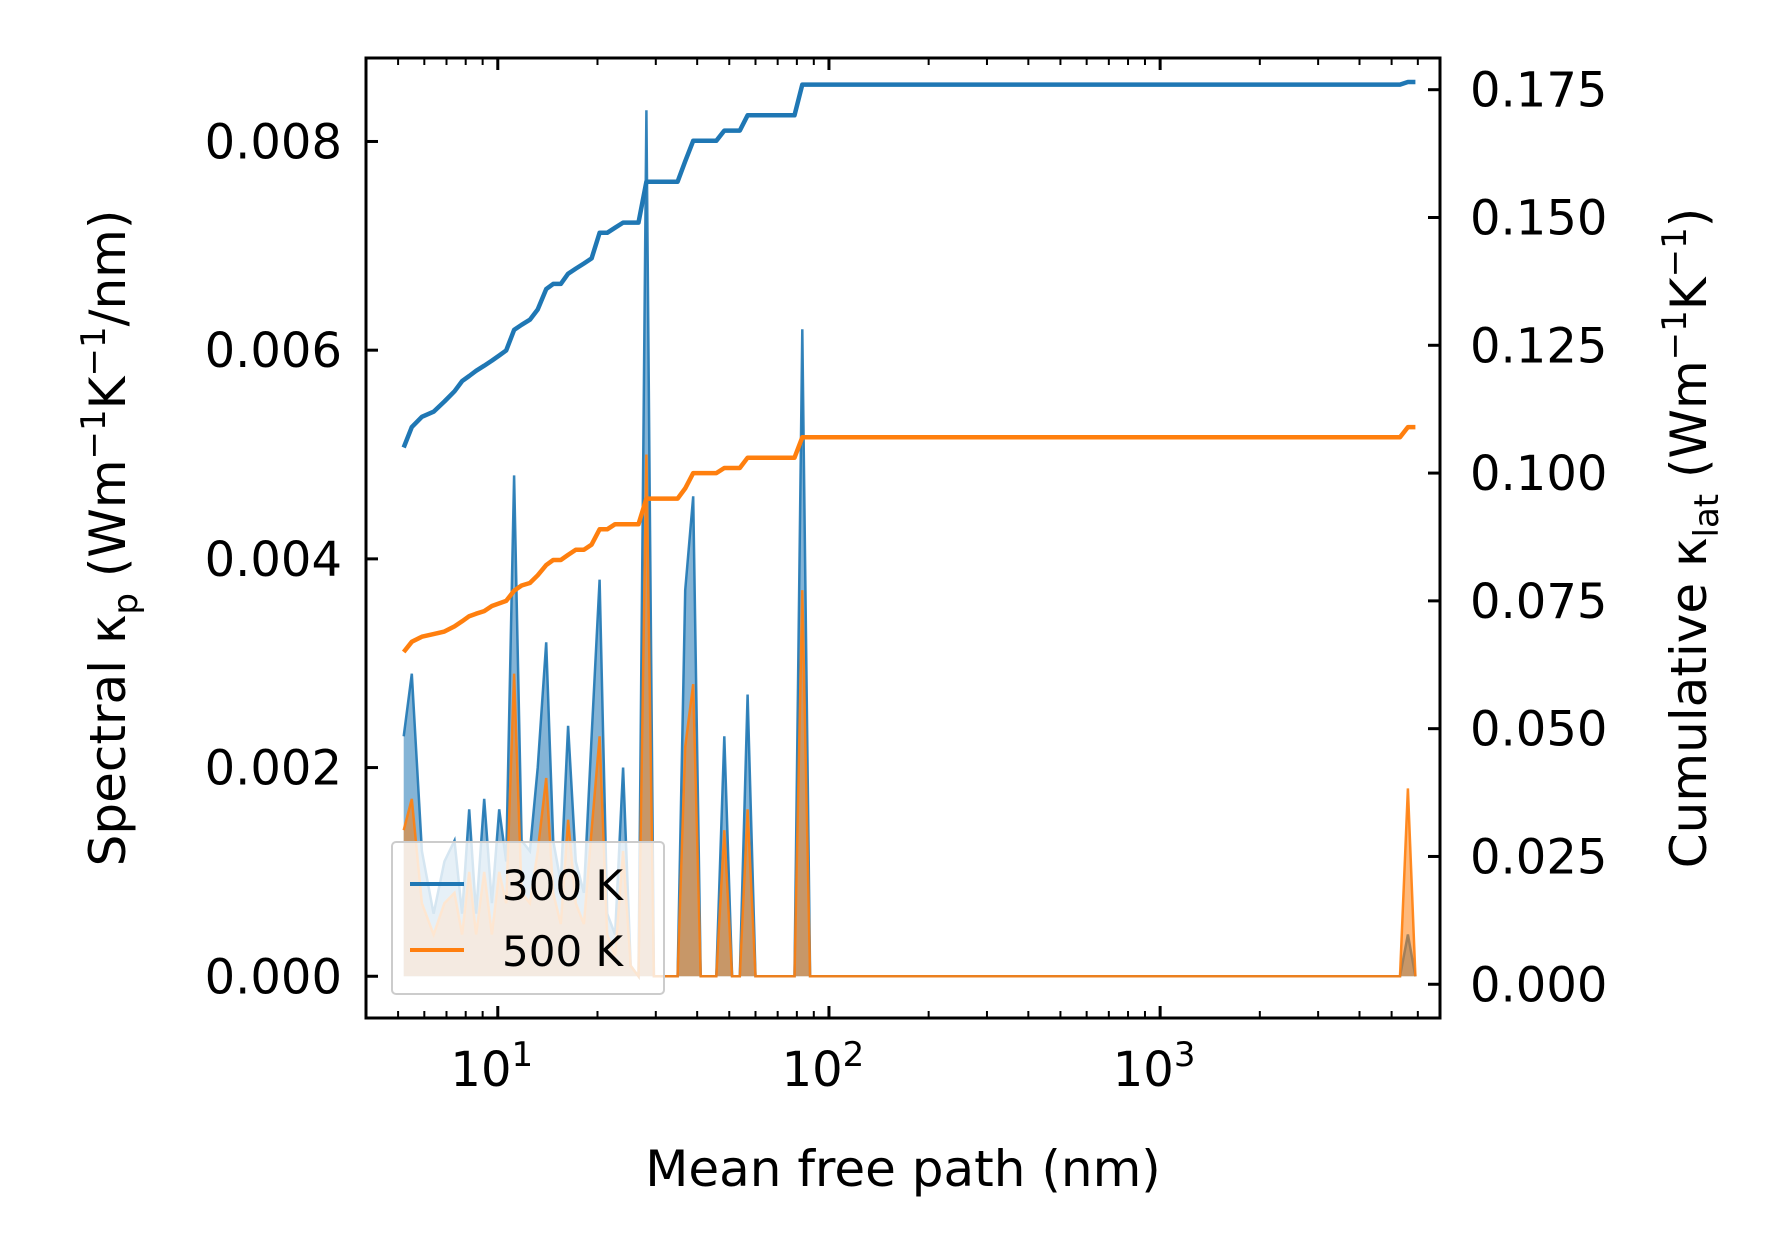  Describe the element at coordinates (563, 951) in the screenshot. I see `legend-label-500k: 500 K` at that location.